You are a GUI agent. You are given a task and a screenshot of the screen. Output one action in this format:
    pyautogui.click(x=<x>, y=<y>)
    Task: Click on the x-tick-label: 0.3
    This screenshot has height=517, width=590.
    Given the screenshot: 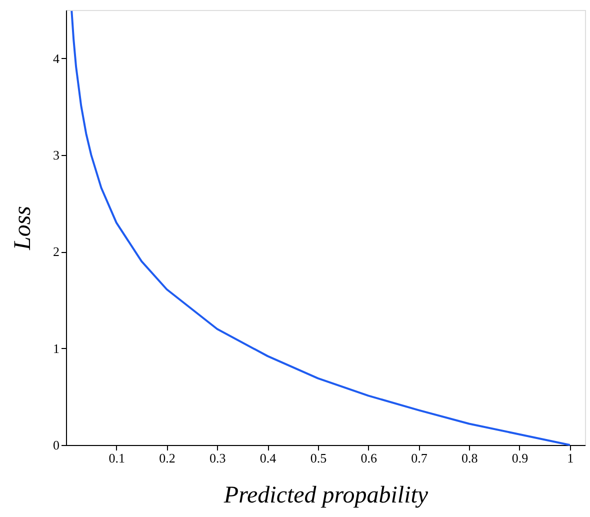 What is the action you would take?
    pyautogui.click(x=218, y=458)
    